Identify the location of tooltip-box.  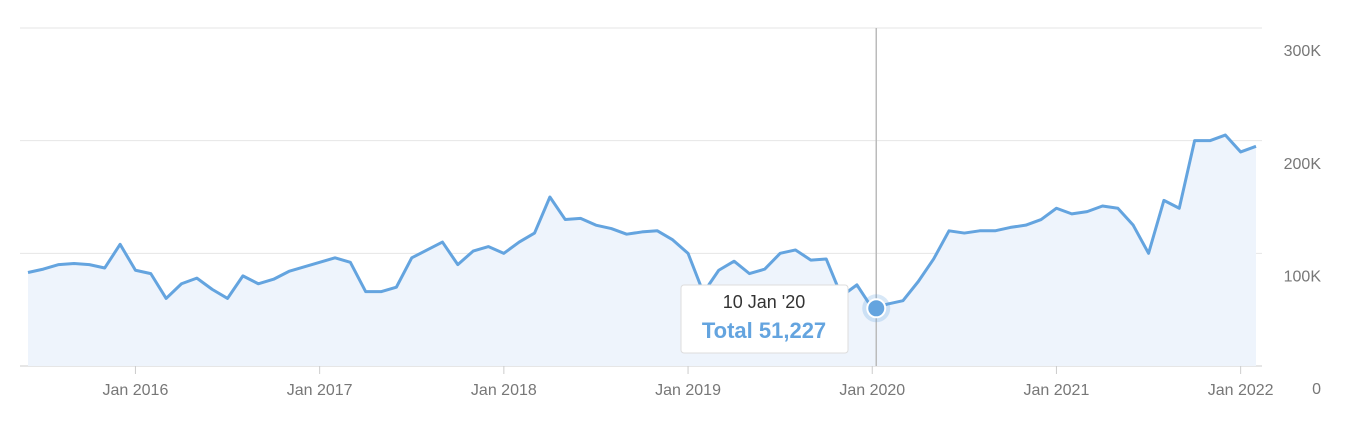
(764, 319).